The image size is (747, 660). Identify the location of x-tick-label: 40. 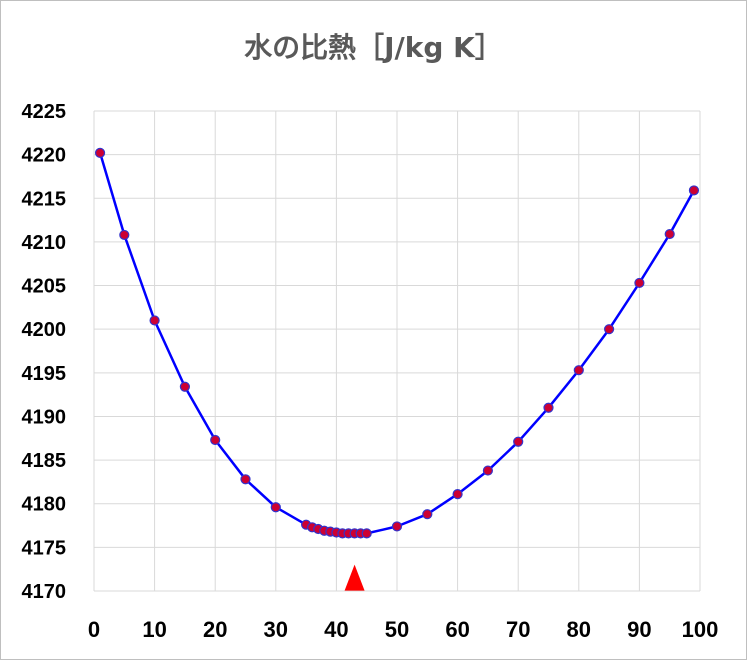
(336, 629).